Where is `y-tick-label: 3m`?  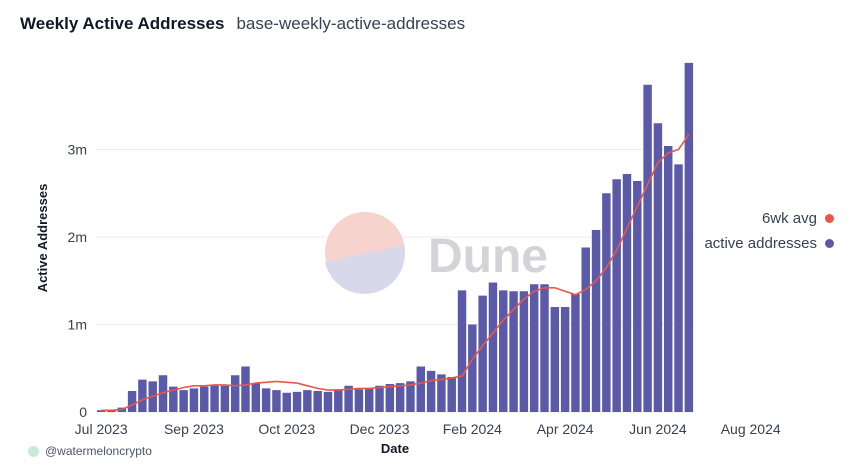 y-tick-label: 3m is located at coordinates (77, 150).